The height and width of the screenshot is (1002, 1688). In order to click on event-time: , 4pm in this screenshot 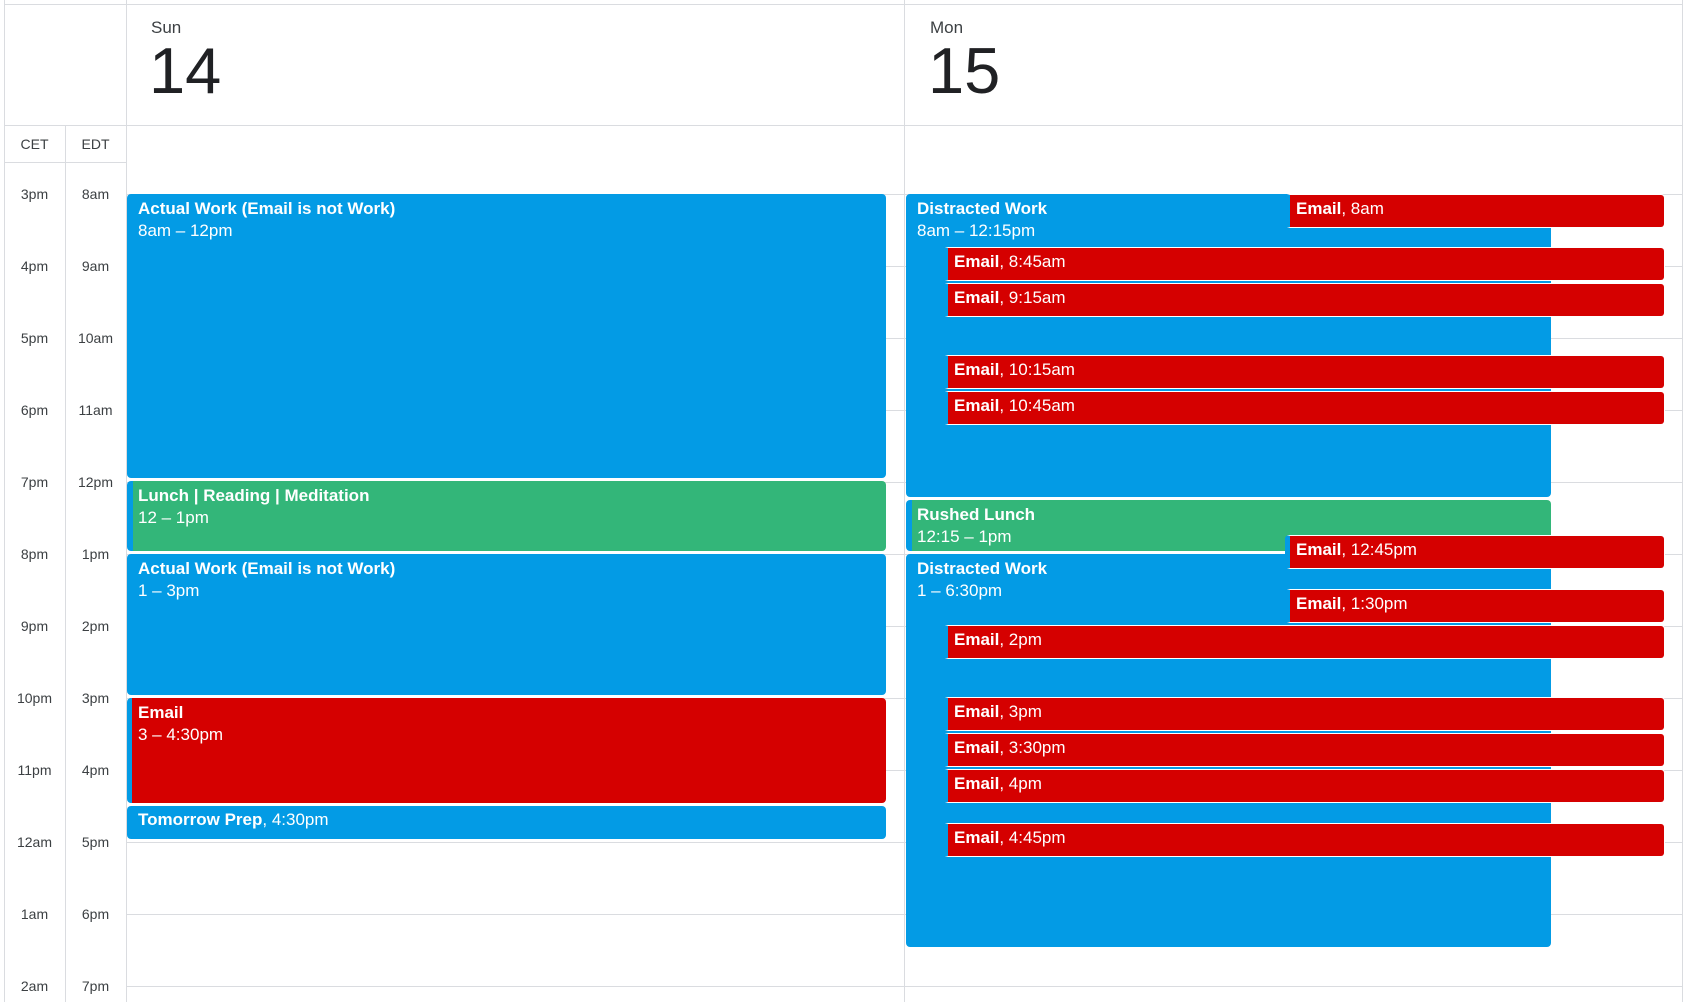, I will do `click(1020, 783)`.